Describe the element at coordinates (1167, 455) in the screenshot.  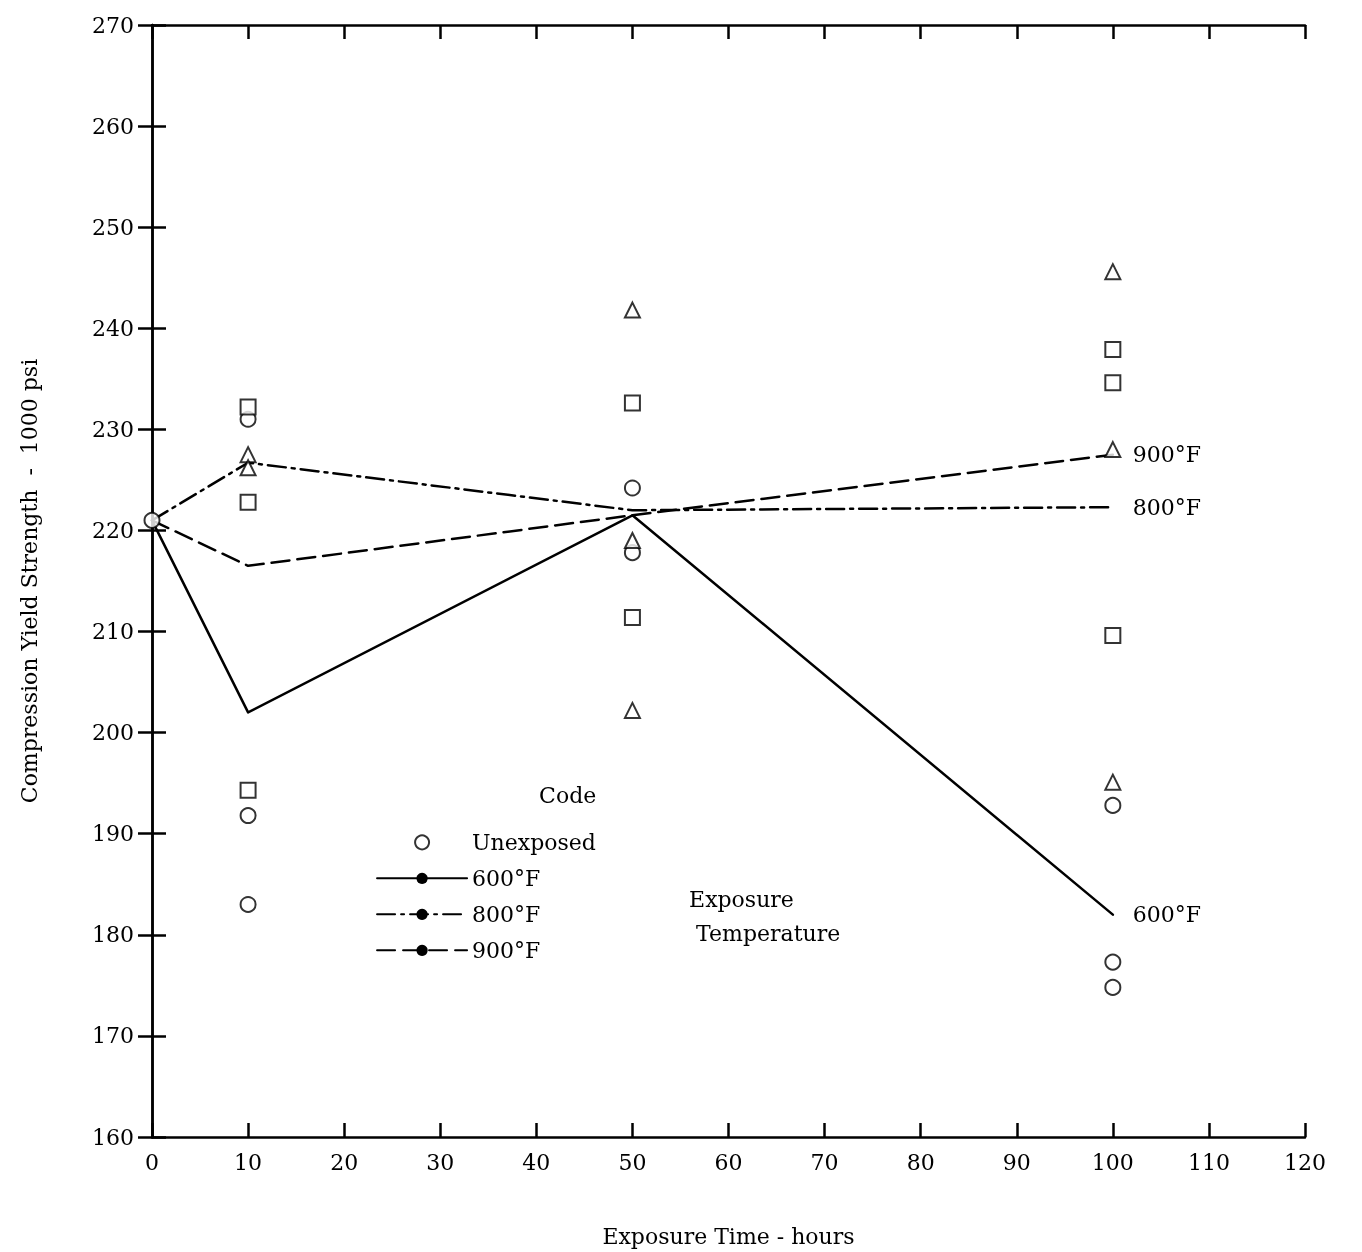
I see `text: 900°F` at that location.